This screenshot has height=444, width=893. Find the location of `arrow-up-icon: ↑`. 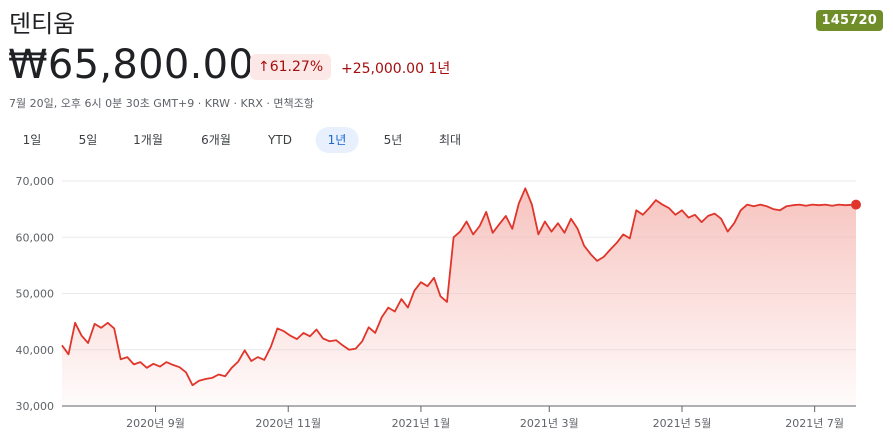

arrow-up-icon: ↑ is located at coordinates (264, 67).